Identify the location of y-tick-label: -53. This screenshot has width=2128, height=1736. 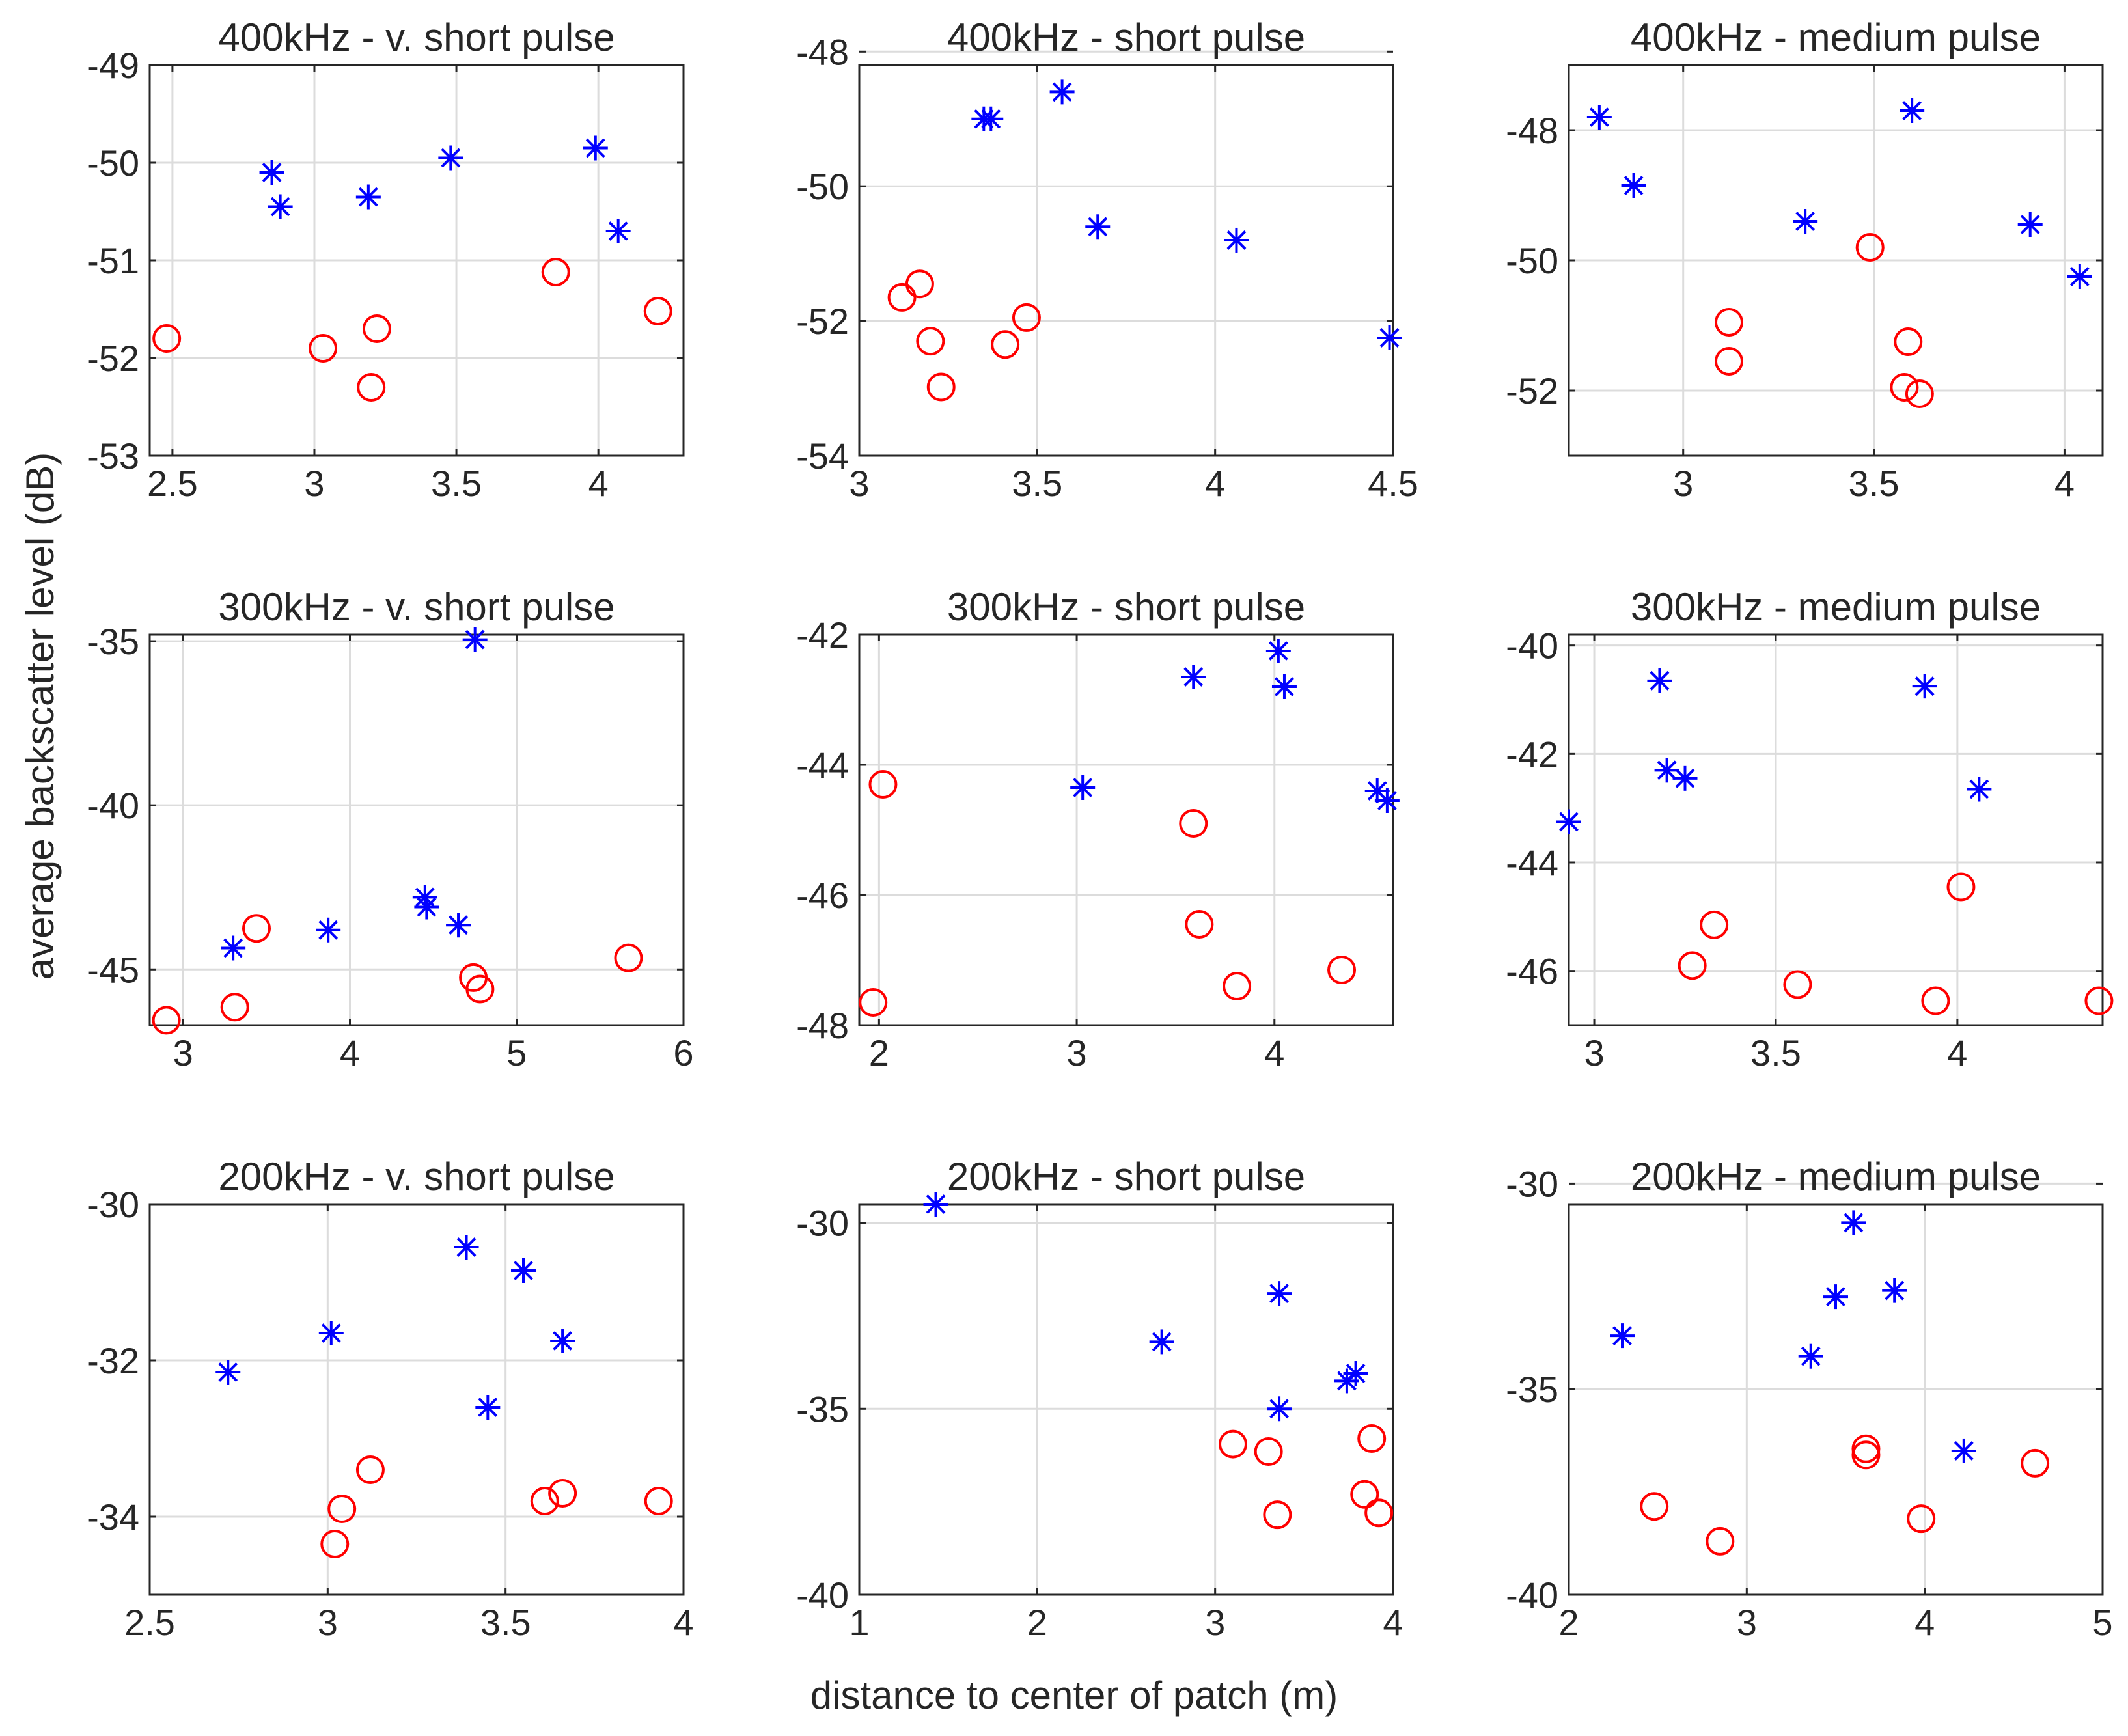
(113, 455).